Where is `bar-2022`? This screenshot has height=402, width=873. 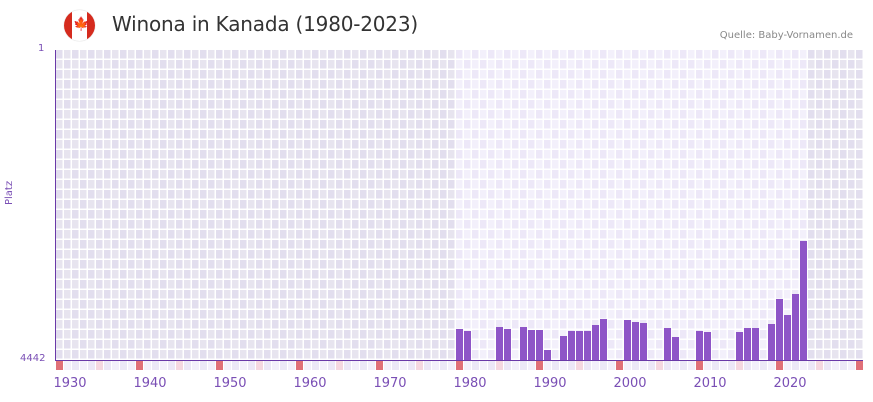 bar-2022 is located at coordinates (795, 327).